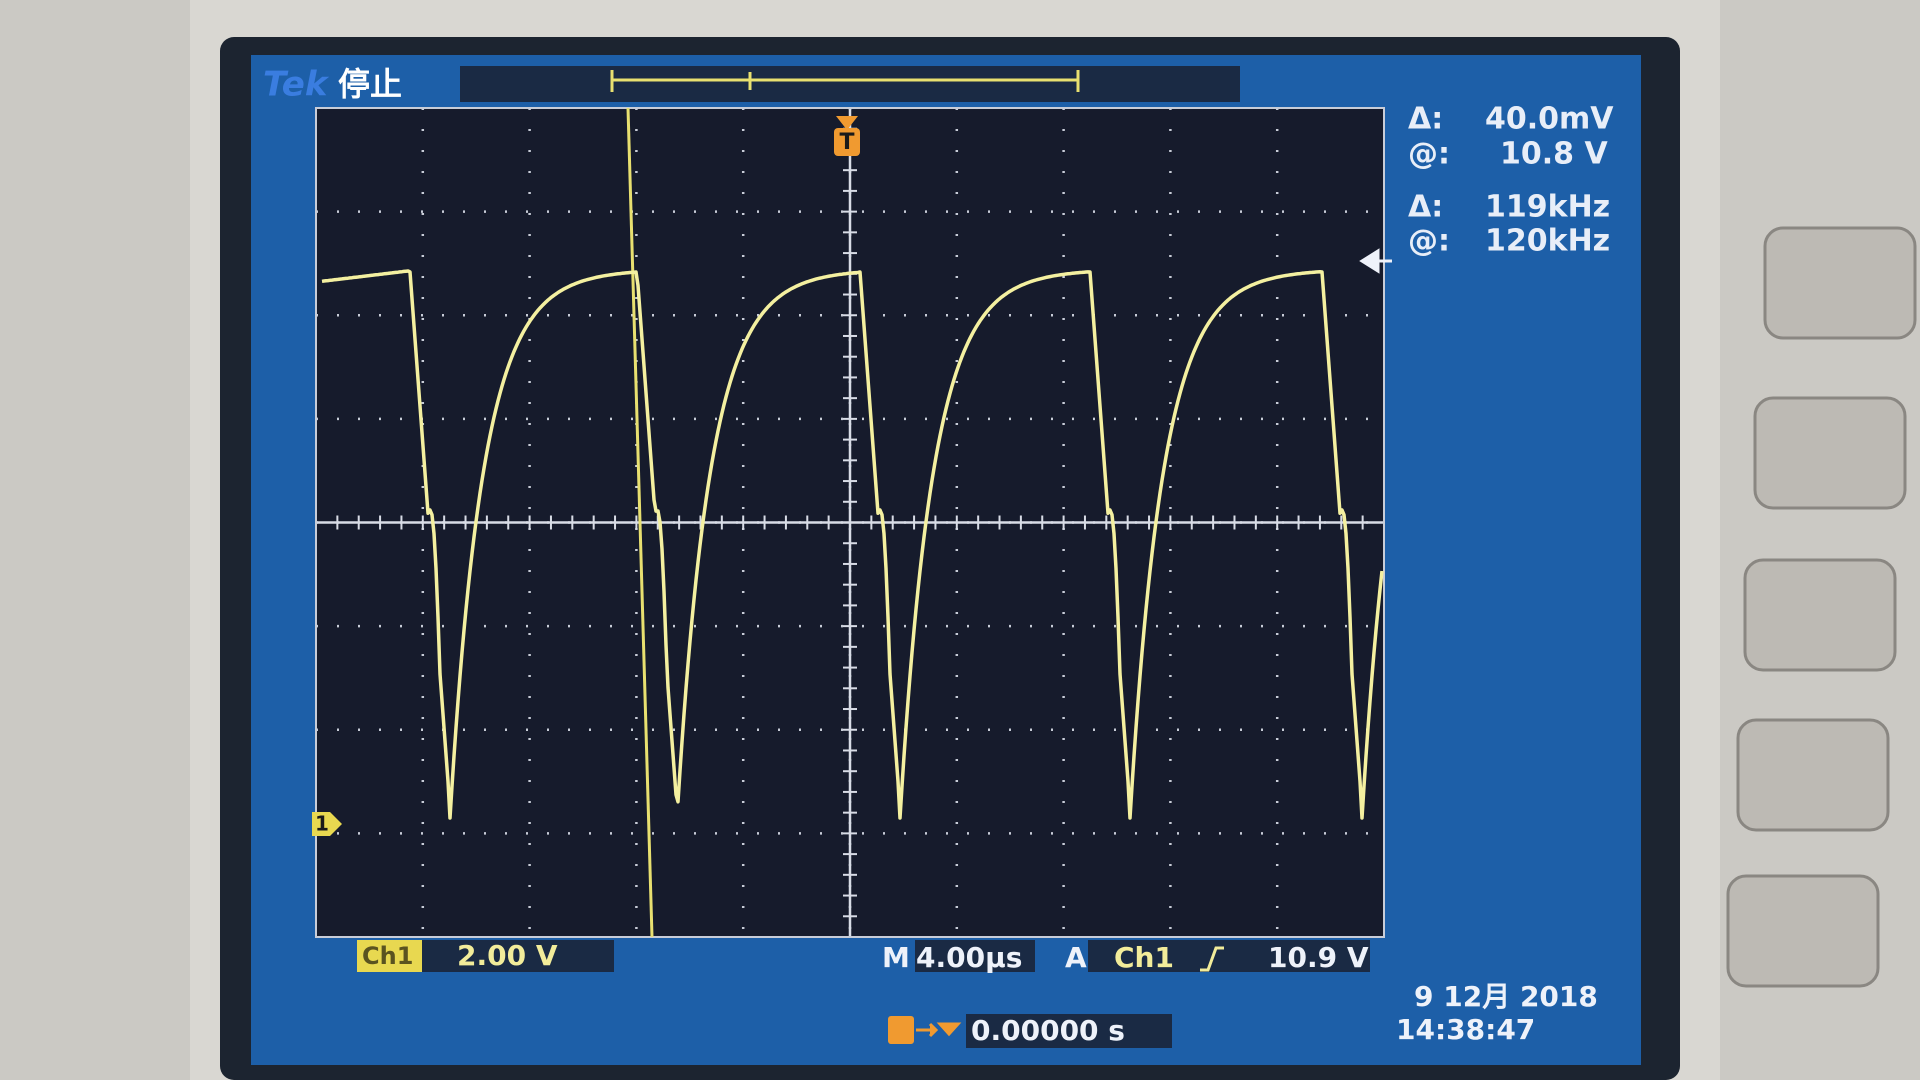  I want to click on brand: Tek, so click(296, 85).